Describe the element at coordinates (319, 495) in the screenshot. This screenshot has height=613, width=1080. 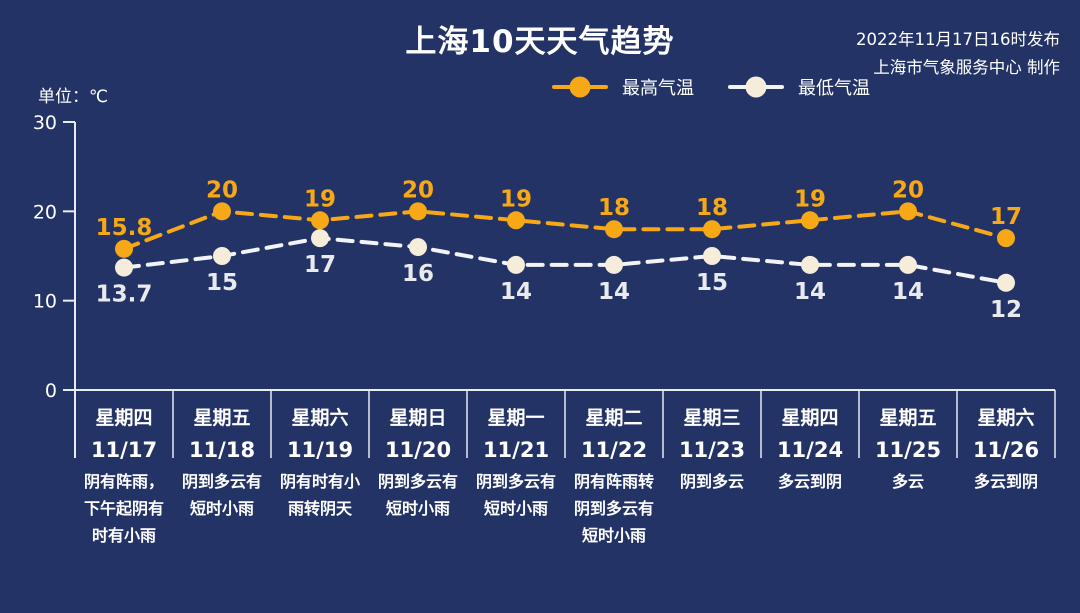
I see `weather-description: 阴有时有小雨转阴天` at that location.